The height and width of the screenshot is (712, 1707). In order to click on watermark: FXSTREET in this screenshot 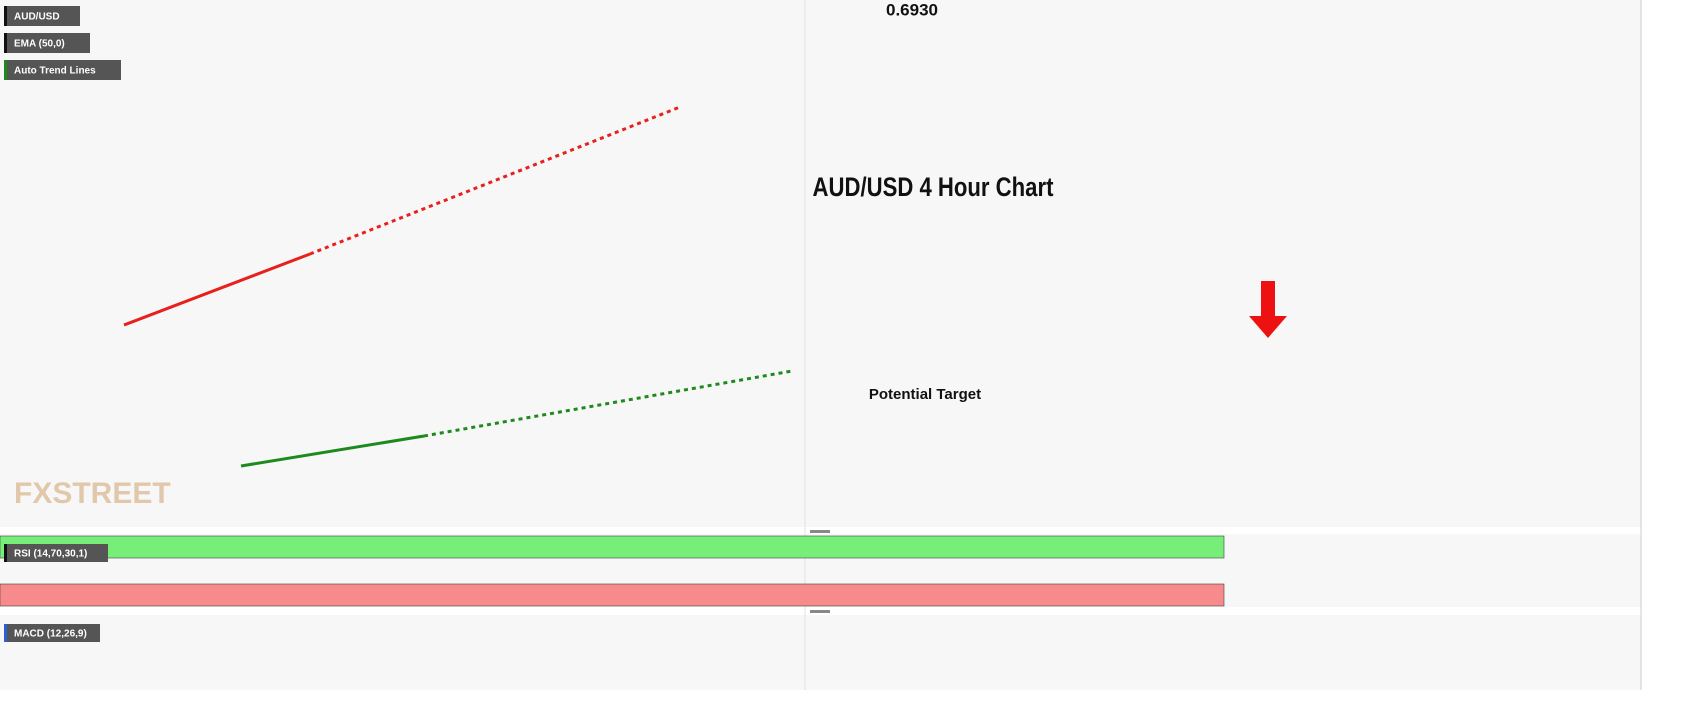, I will do `click(92, 493)`.